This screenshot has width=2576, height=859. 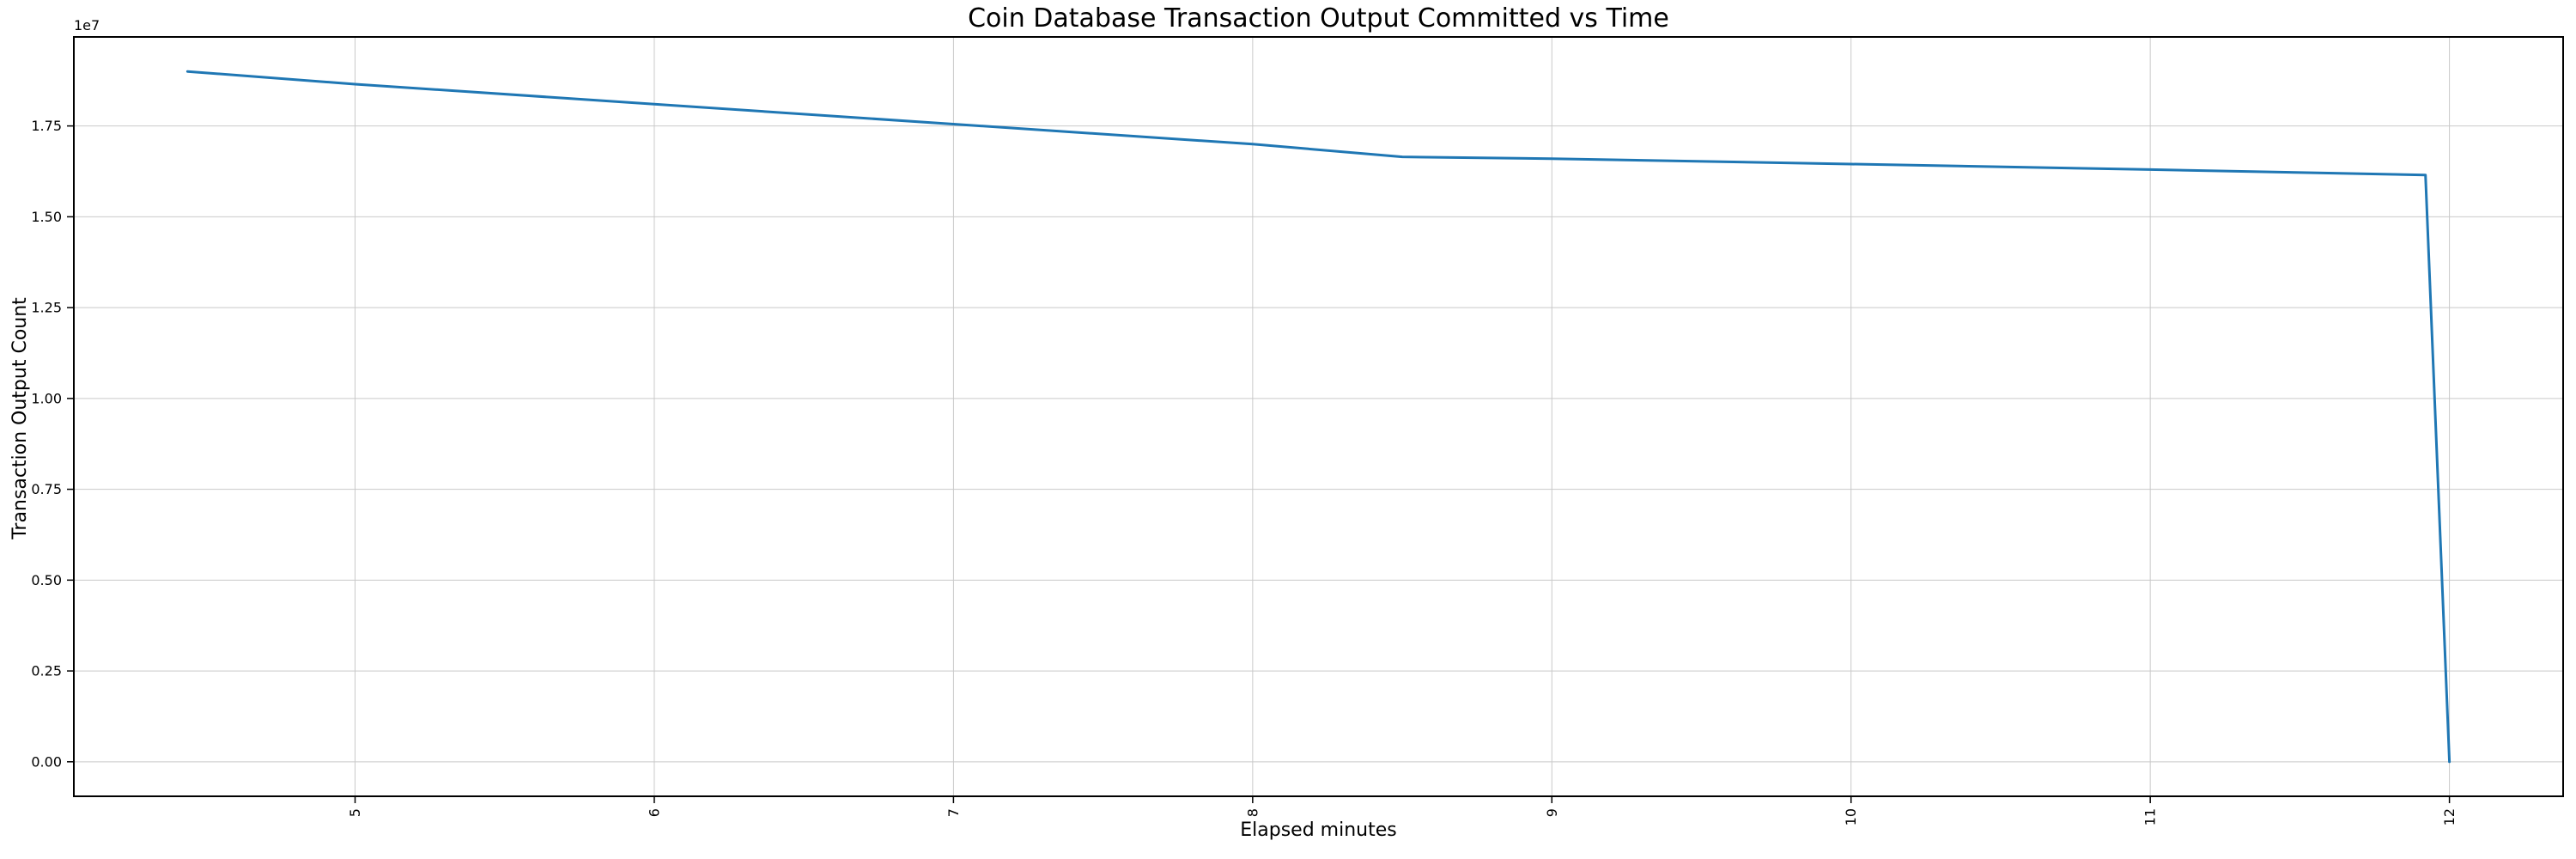 I want to click on x-tick-label: 7, so click(x=954, y=812).